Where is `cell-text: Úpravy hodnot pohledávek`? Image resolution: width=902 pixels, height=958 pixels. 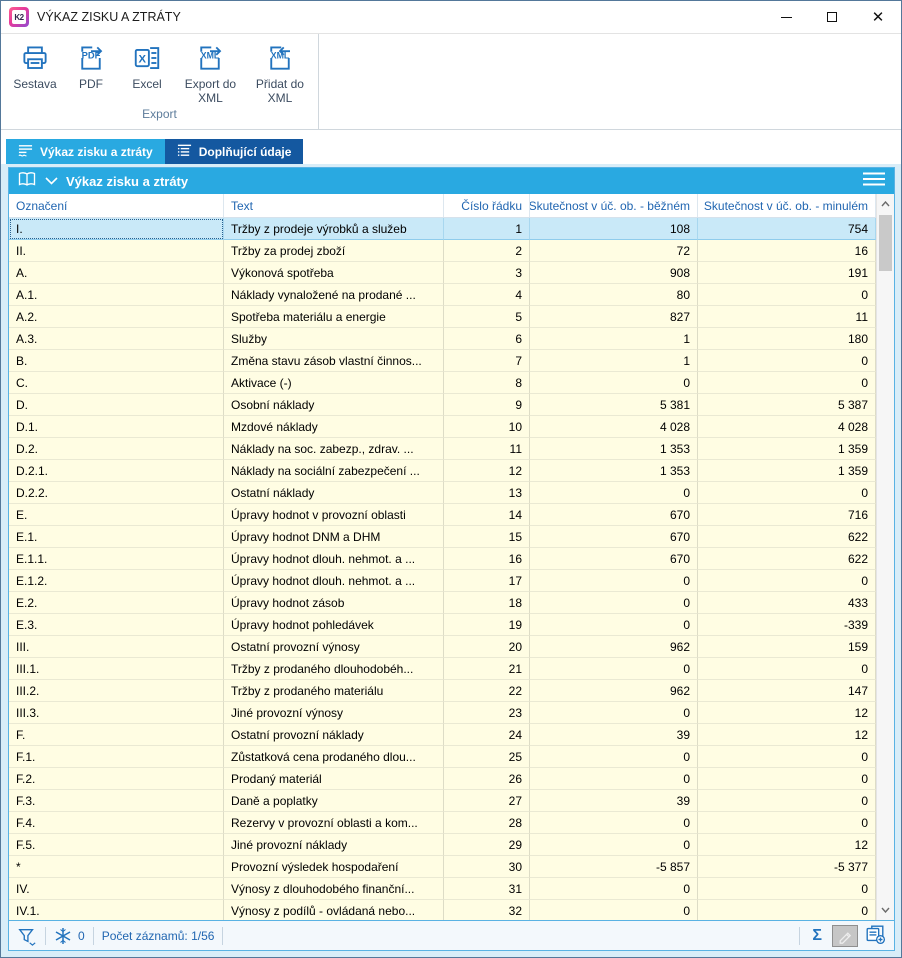 cell-text: Úpravy hodnot pohledávek is located at coordinates (334, 625).